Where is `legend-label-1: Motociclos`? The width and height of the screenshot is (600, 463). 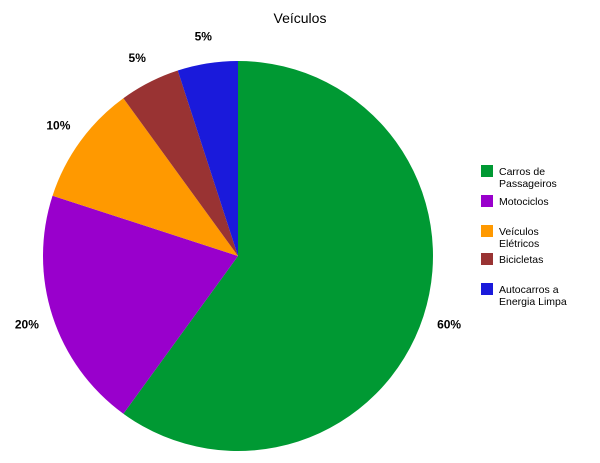 legend-label-1: Motociclos is located at coordinates (524, 202).